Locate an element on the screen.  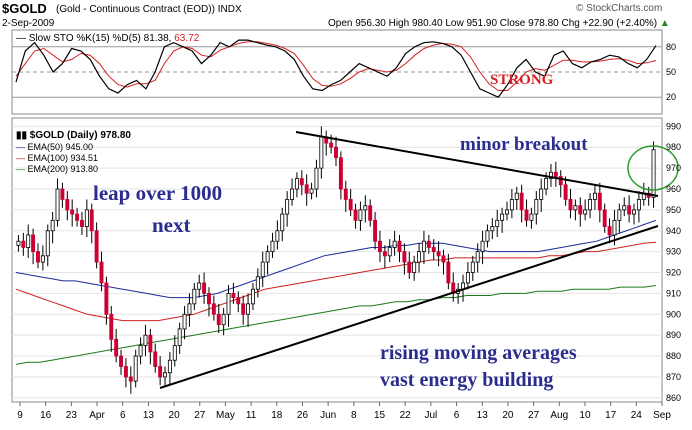
x-tick-label: 20 is located at coordinates (175, 415).